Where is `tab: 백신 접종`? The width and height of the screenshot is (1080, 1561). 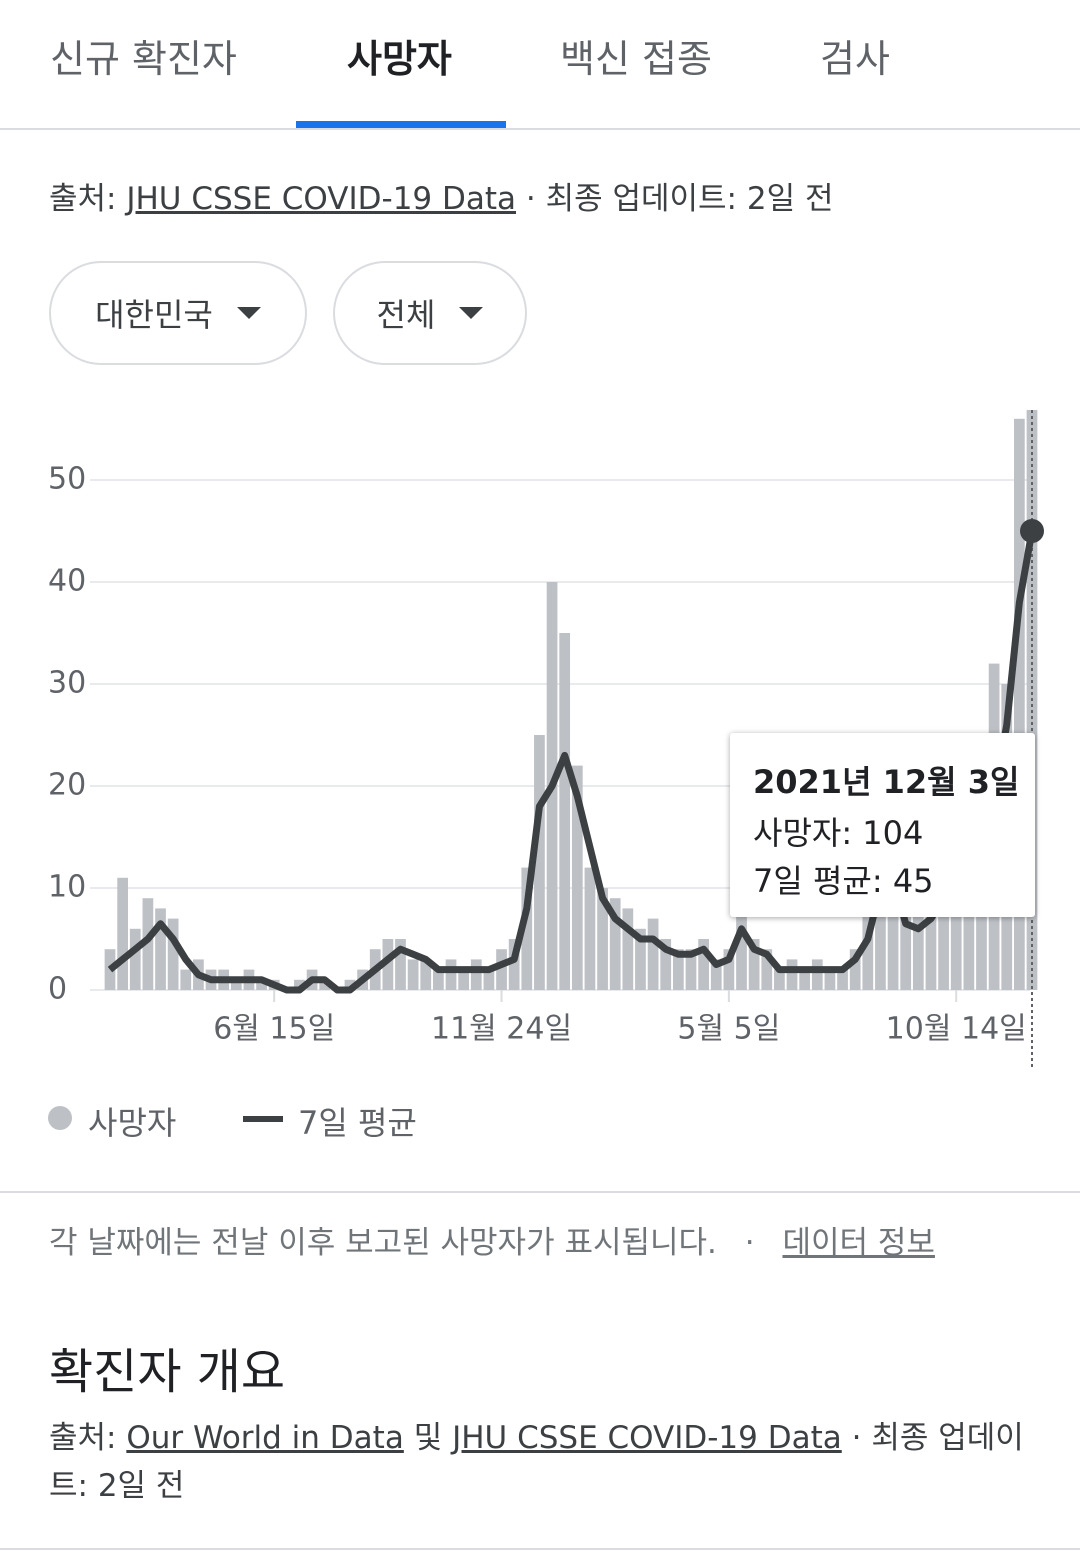 tab: 백신 접종 is located at coordinates (636, 59).